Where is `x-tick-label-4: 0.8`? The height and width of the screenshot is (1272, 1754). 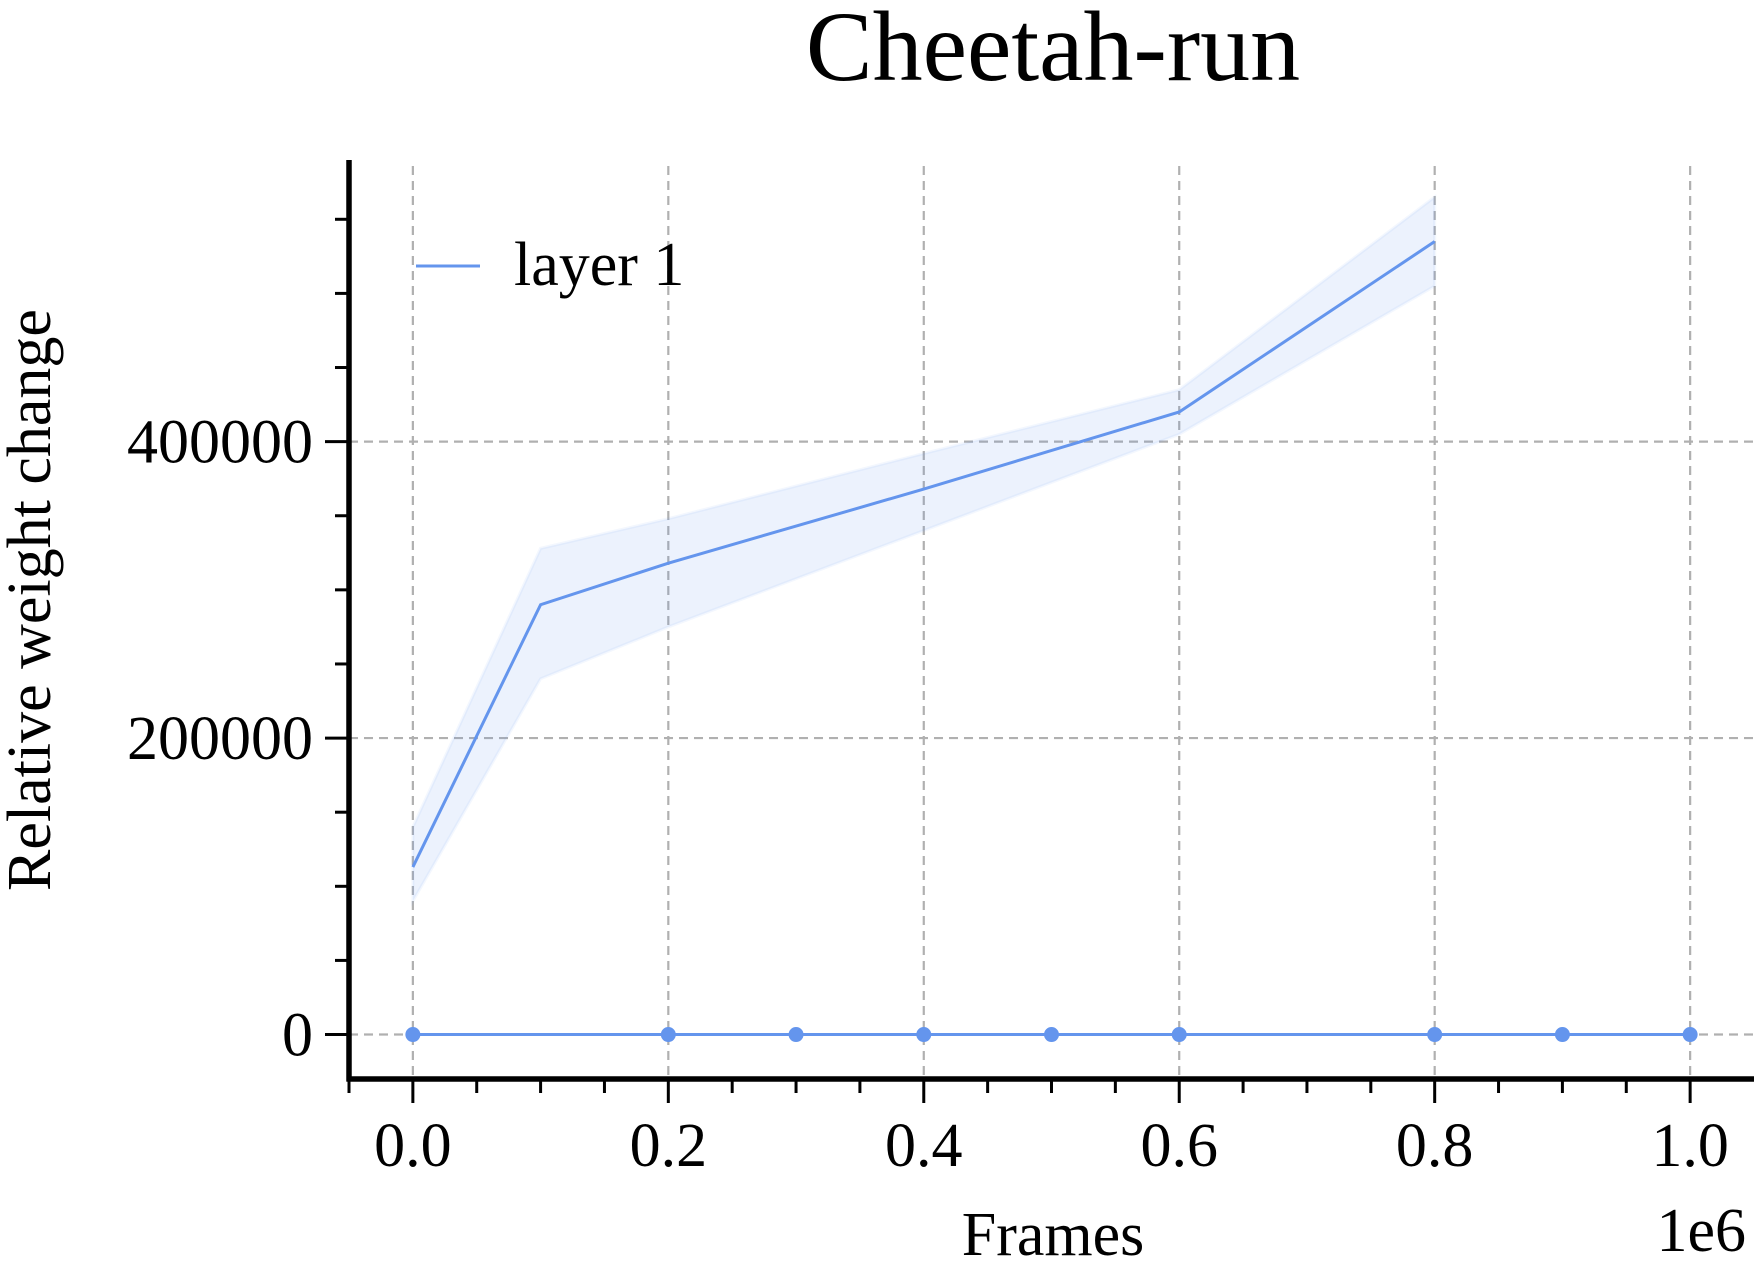 x-tick-label-4: 0.8 is located at coordinates (1435, 1146).